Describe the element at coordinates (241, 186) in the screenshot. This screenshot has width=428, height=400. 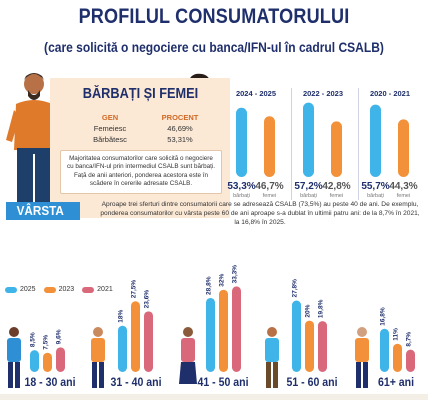
I see `gender-value-label: 53,3%` at that location.